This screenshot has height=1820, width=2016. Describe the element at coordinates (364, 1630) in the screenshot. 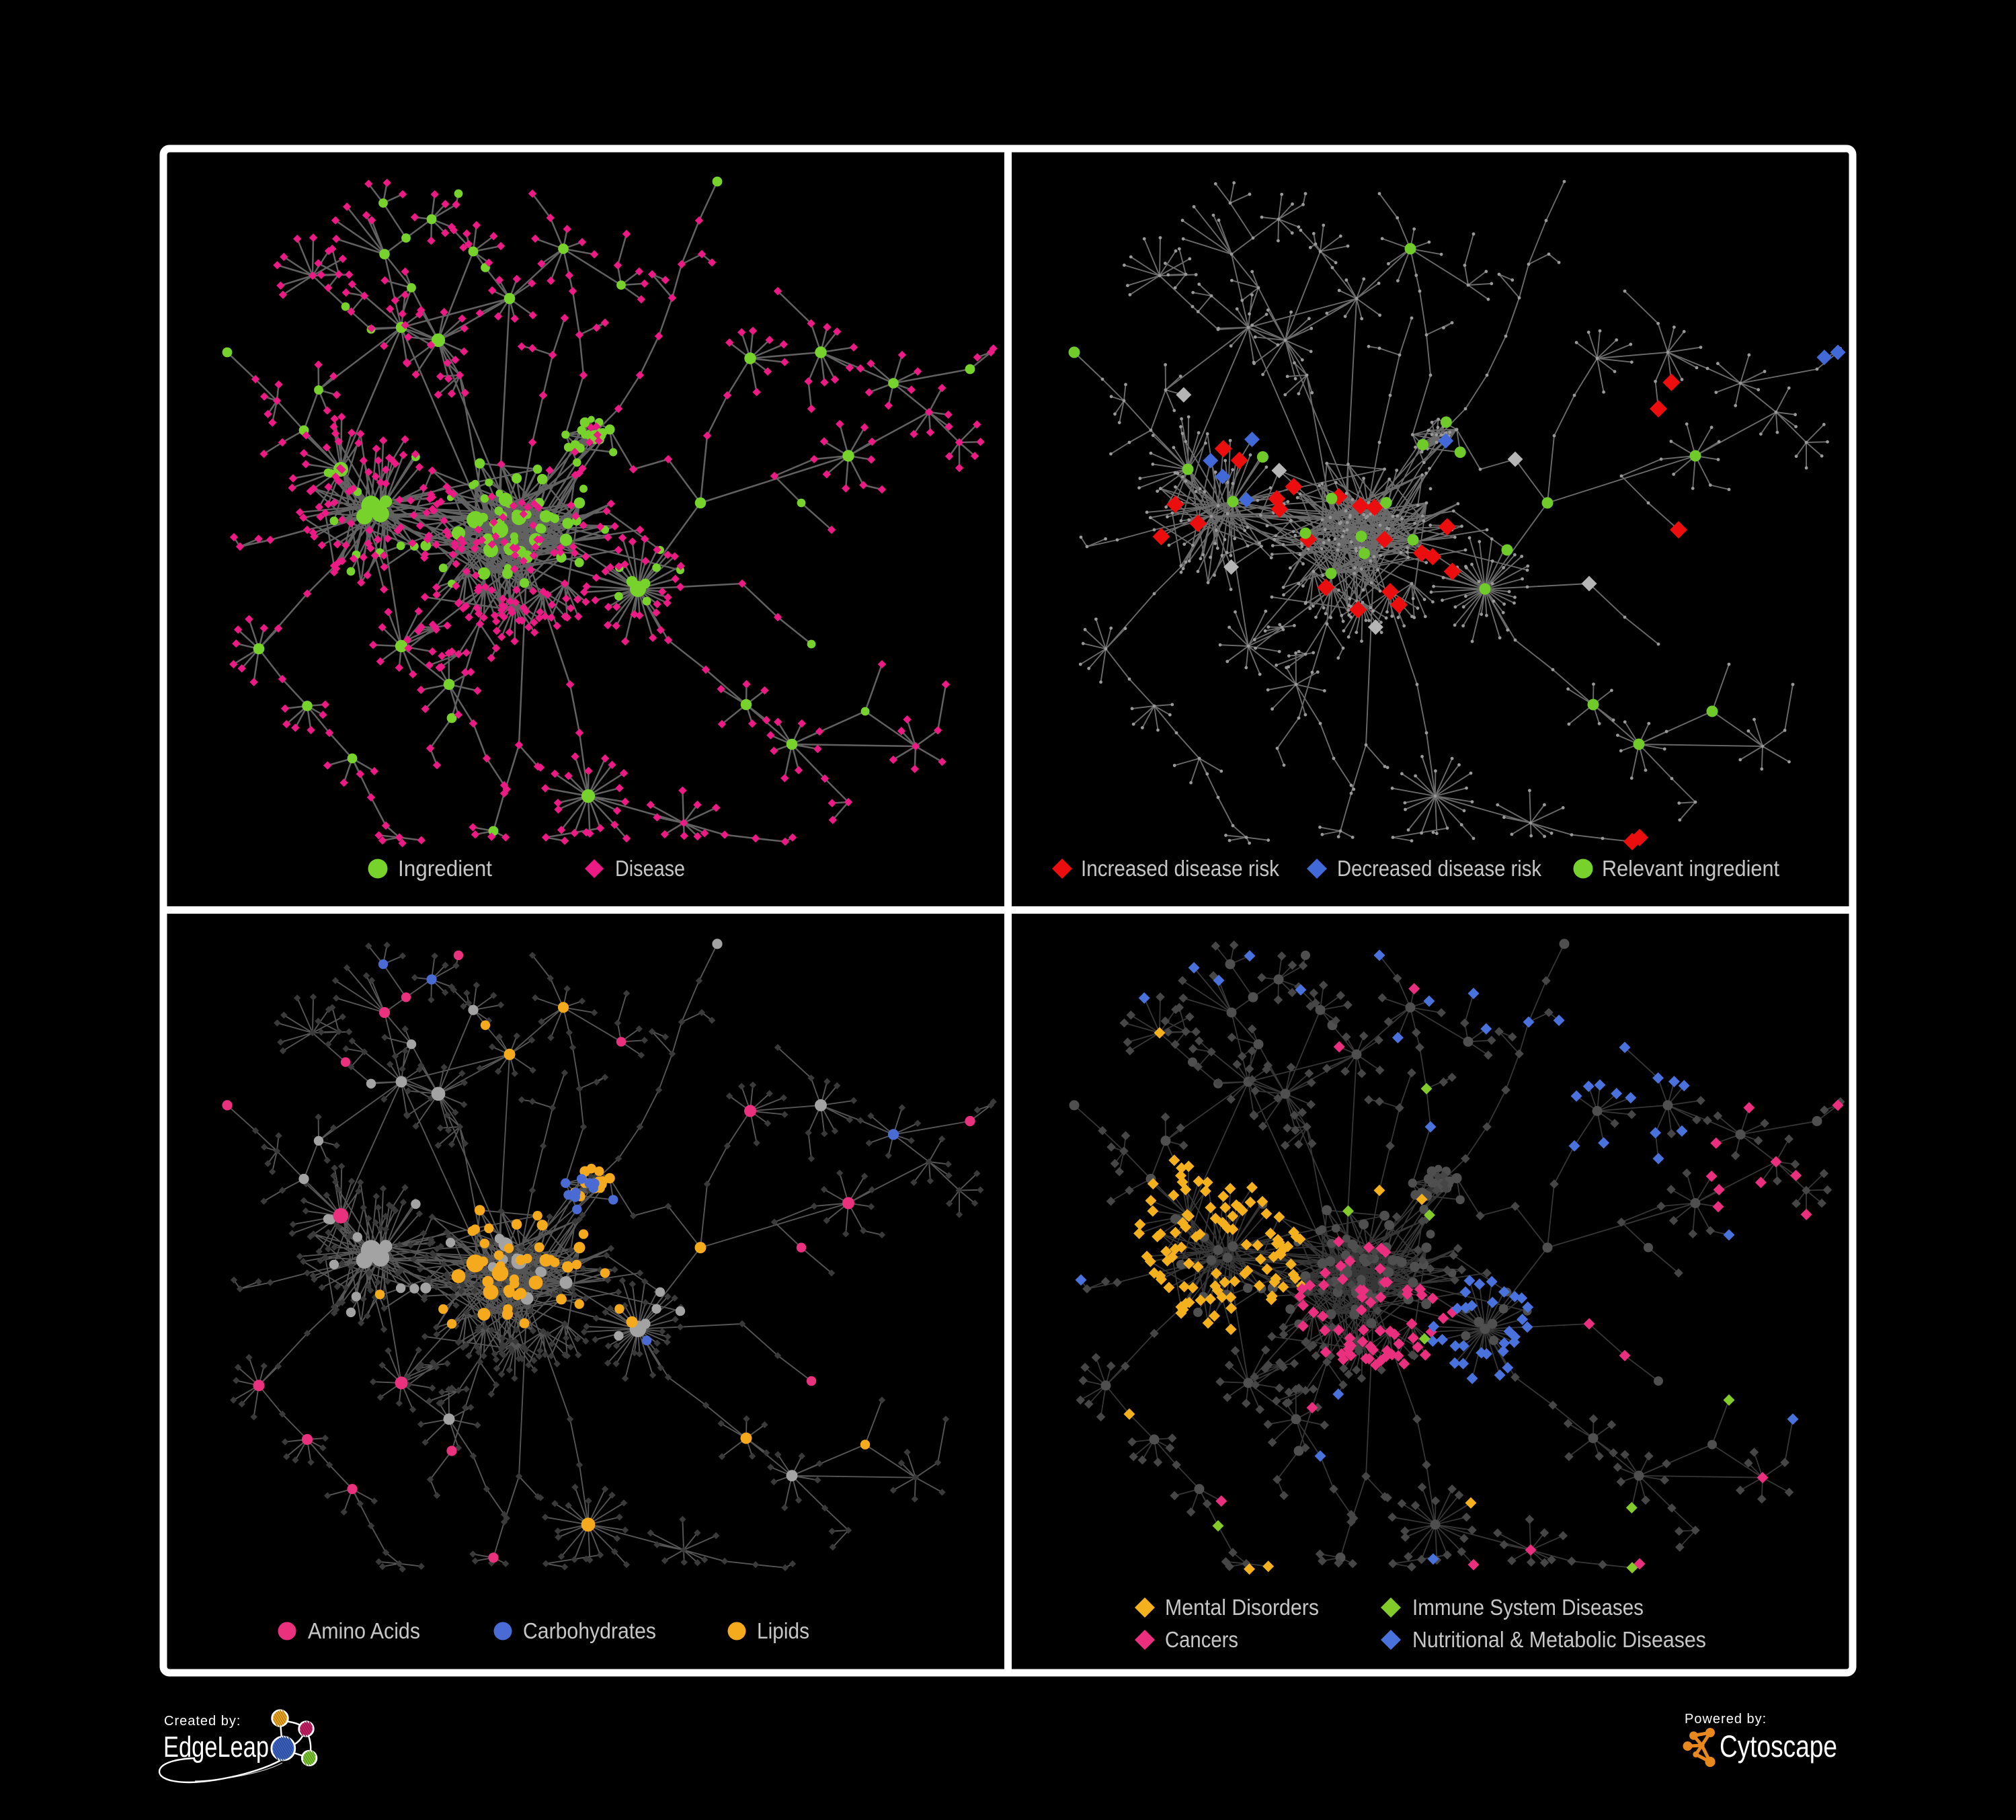

I see `svg-text: Amino Acids` at that location.